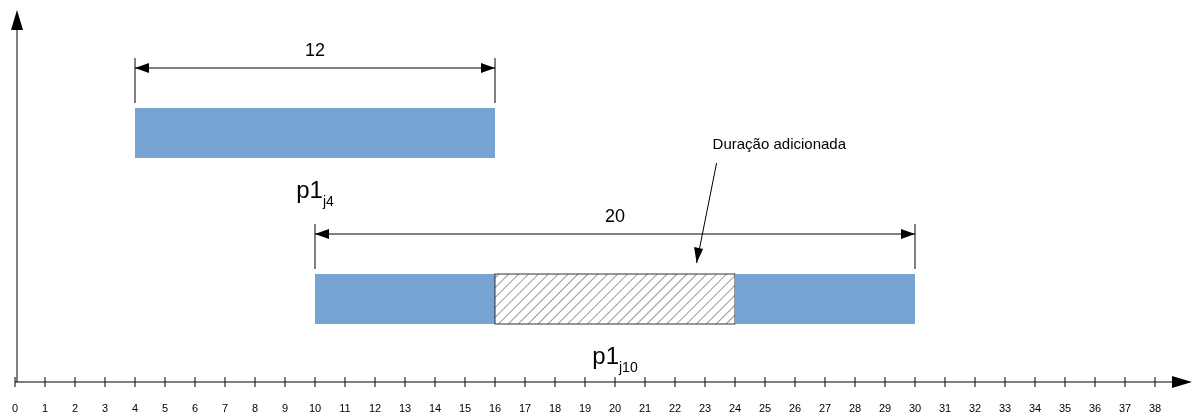  Describe the element at coordinates (285, 408) in the screenshot. I see `x-tick-label: 9` at that location.